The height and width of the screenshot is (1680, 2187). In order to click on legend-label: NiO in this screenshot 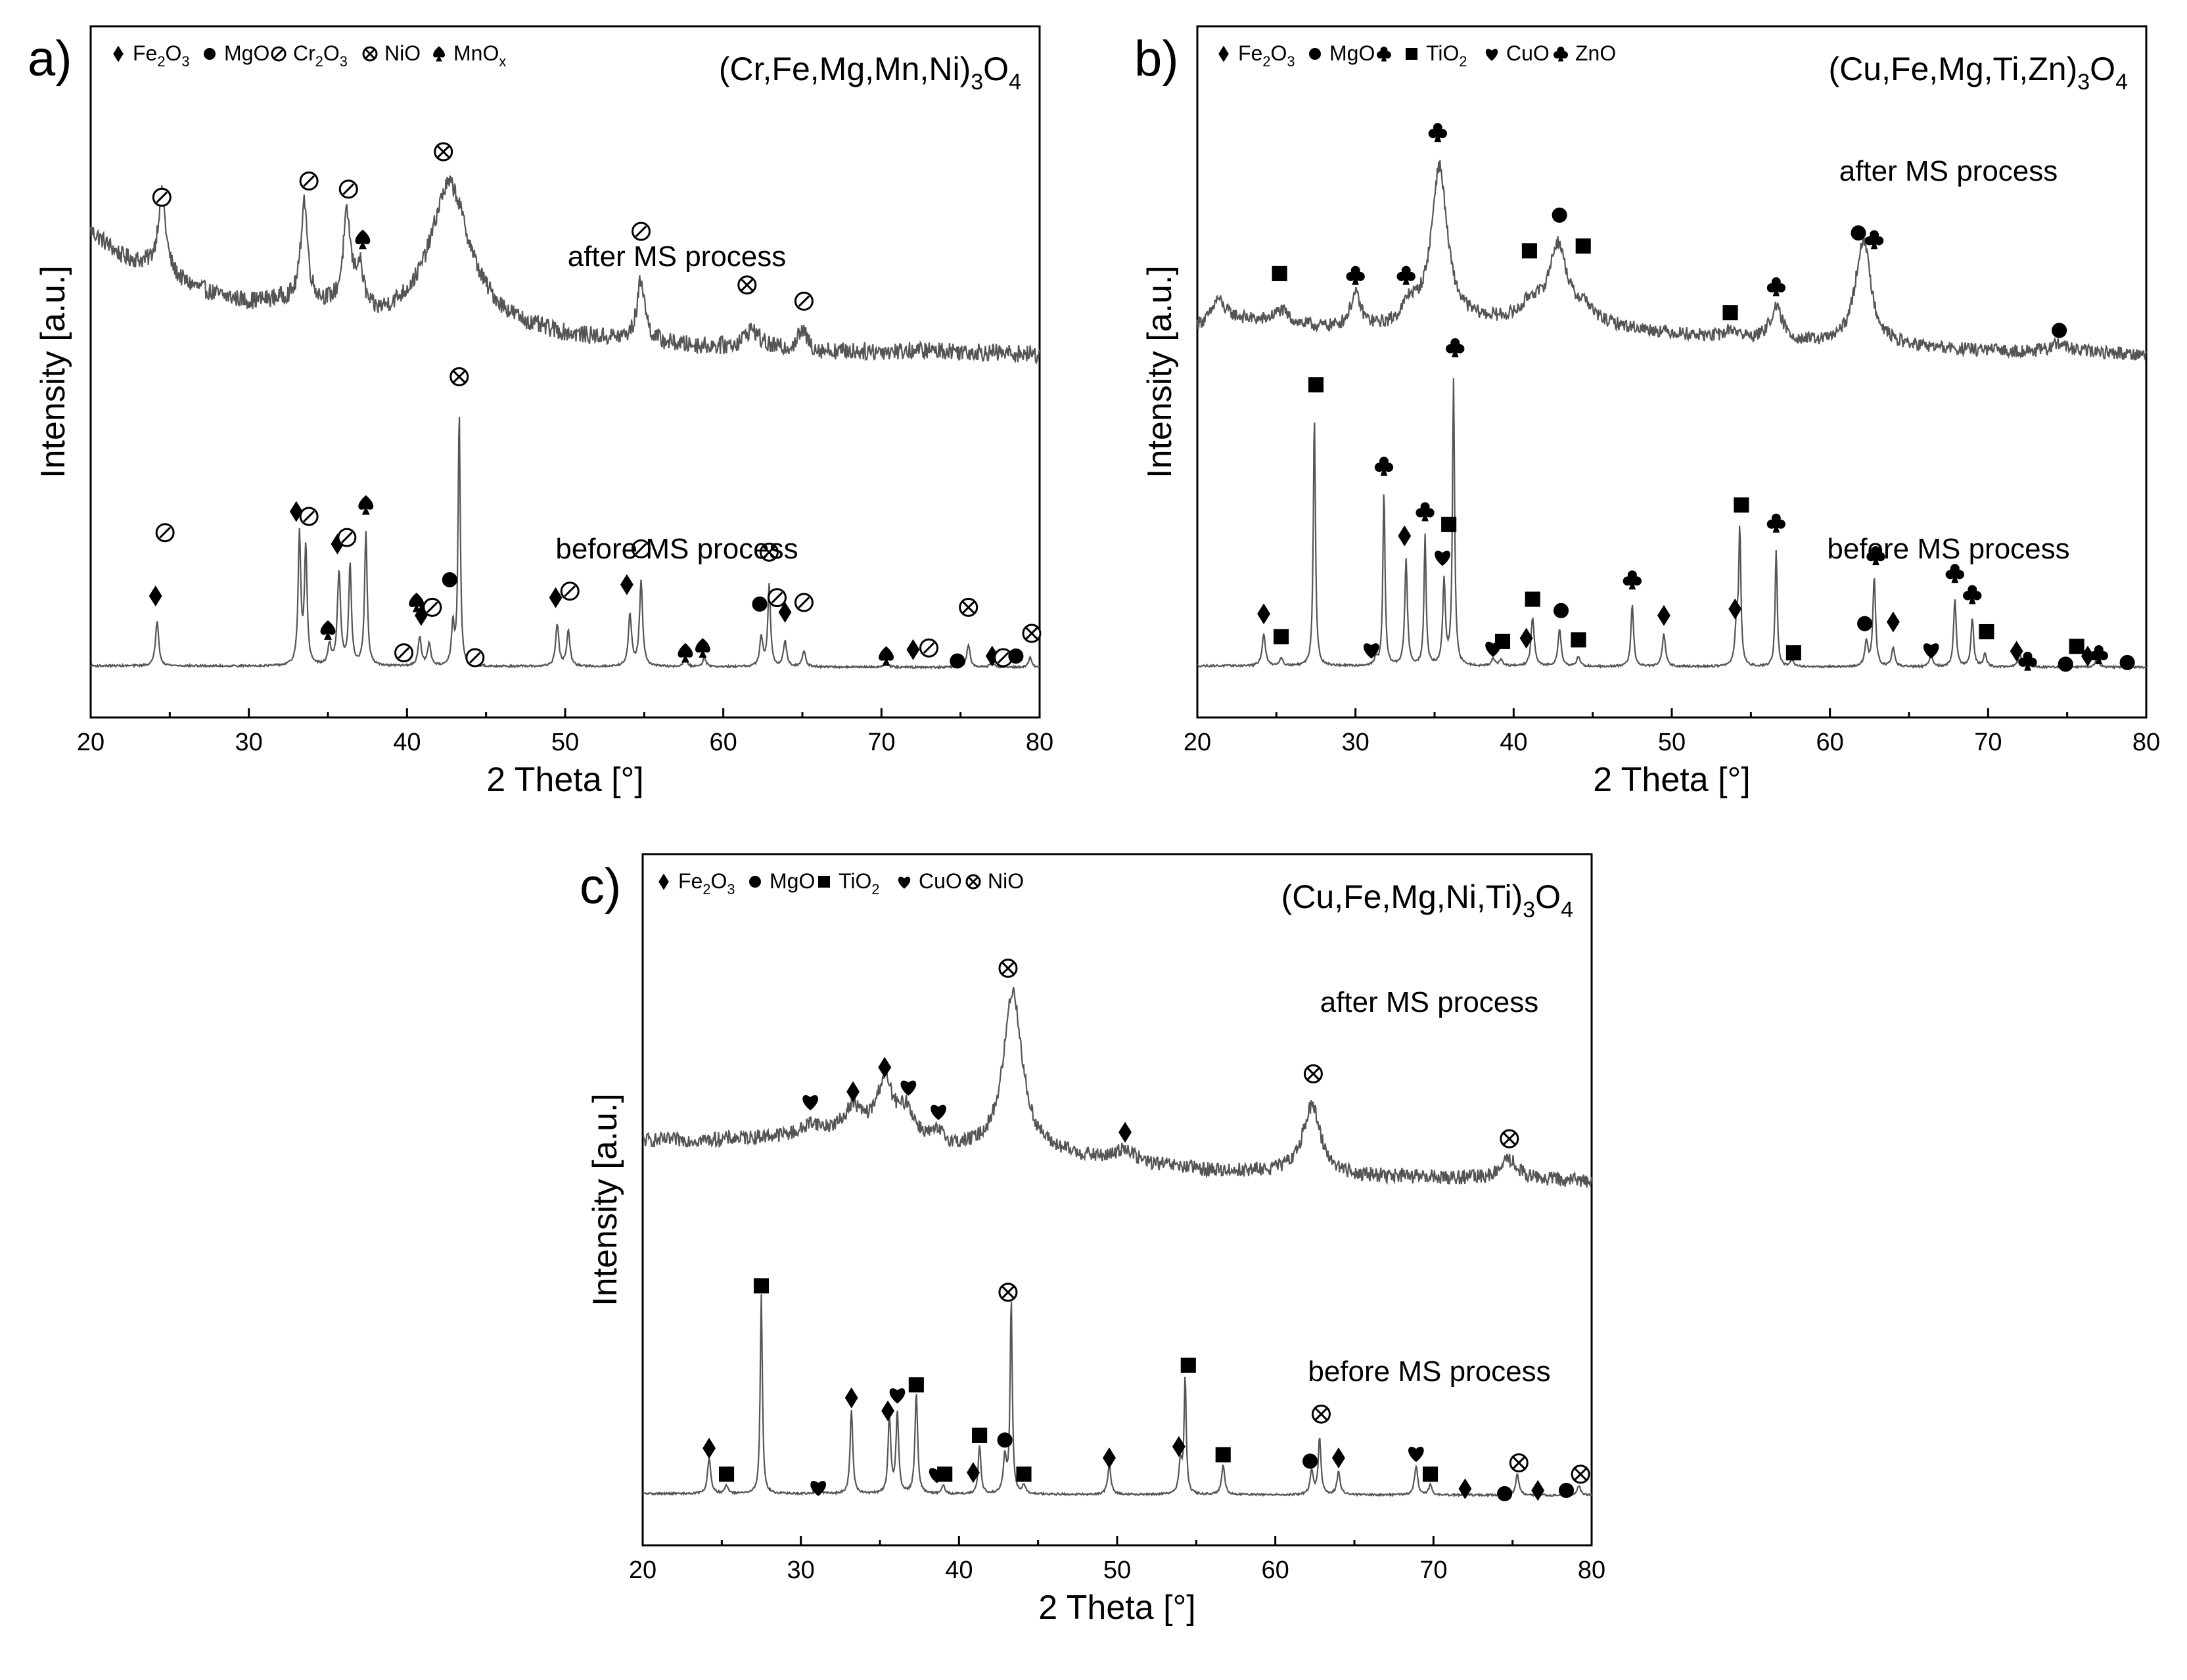, I will do `click(1006, 881)`.